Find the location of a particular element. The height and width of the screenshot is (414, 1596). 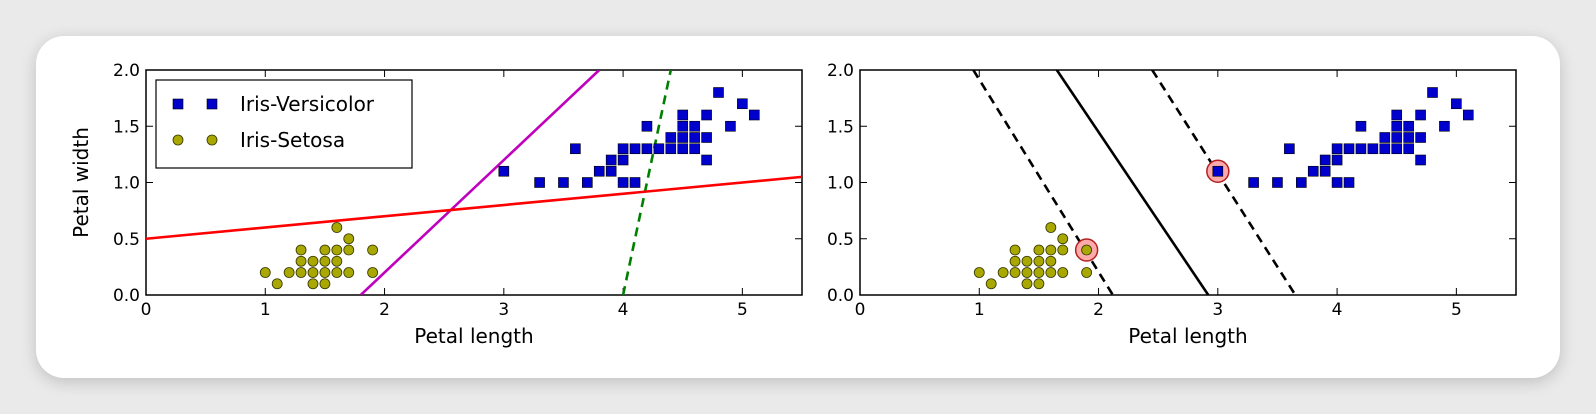

legend-label: Iris-Versicolor is located at coordinates (307, 104).